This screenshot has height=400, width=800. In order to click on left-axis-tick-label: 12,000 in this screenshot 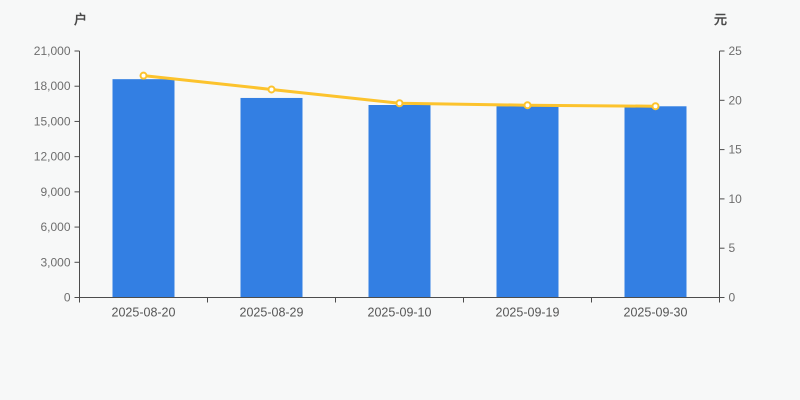, I will do `click(52, 157)`.